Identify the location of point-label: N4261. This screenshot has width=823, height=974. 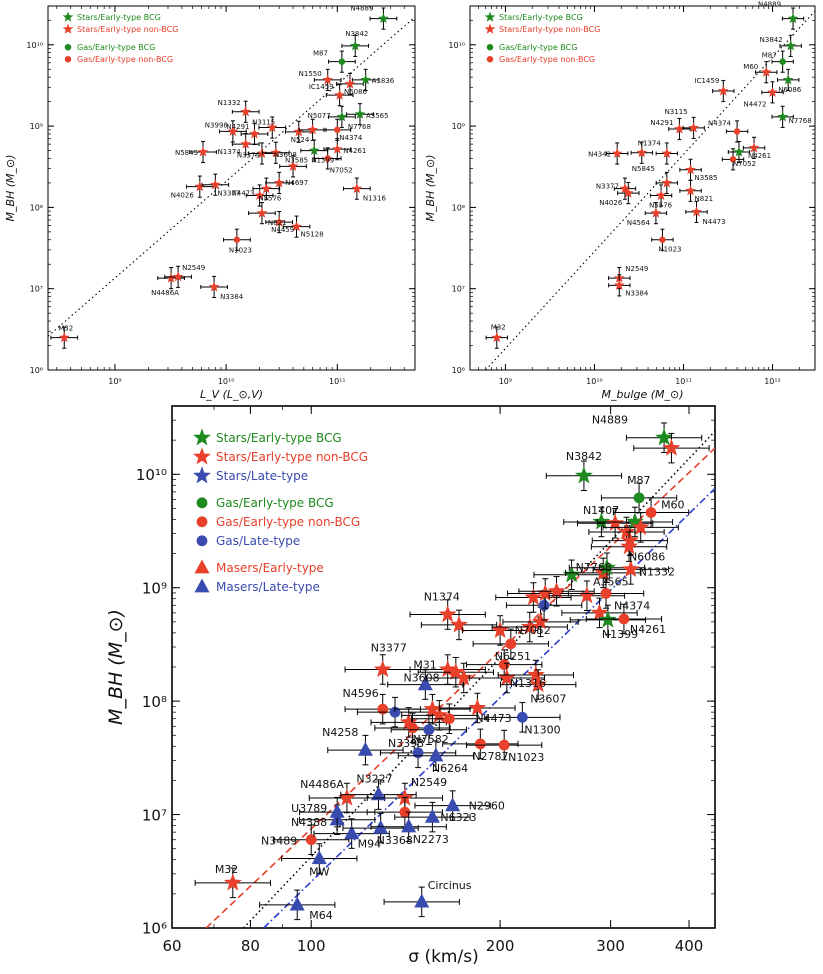
(759, 156).